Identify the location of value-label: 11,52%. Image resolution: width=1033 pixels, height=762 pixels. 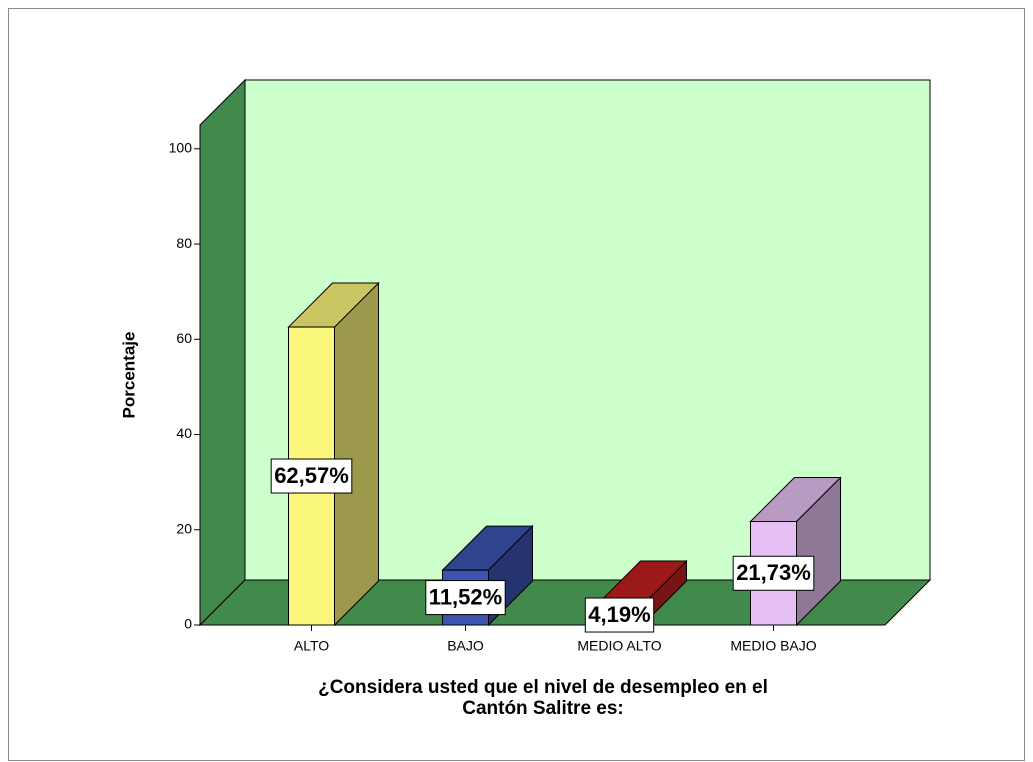
(465, 596).